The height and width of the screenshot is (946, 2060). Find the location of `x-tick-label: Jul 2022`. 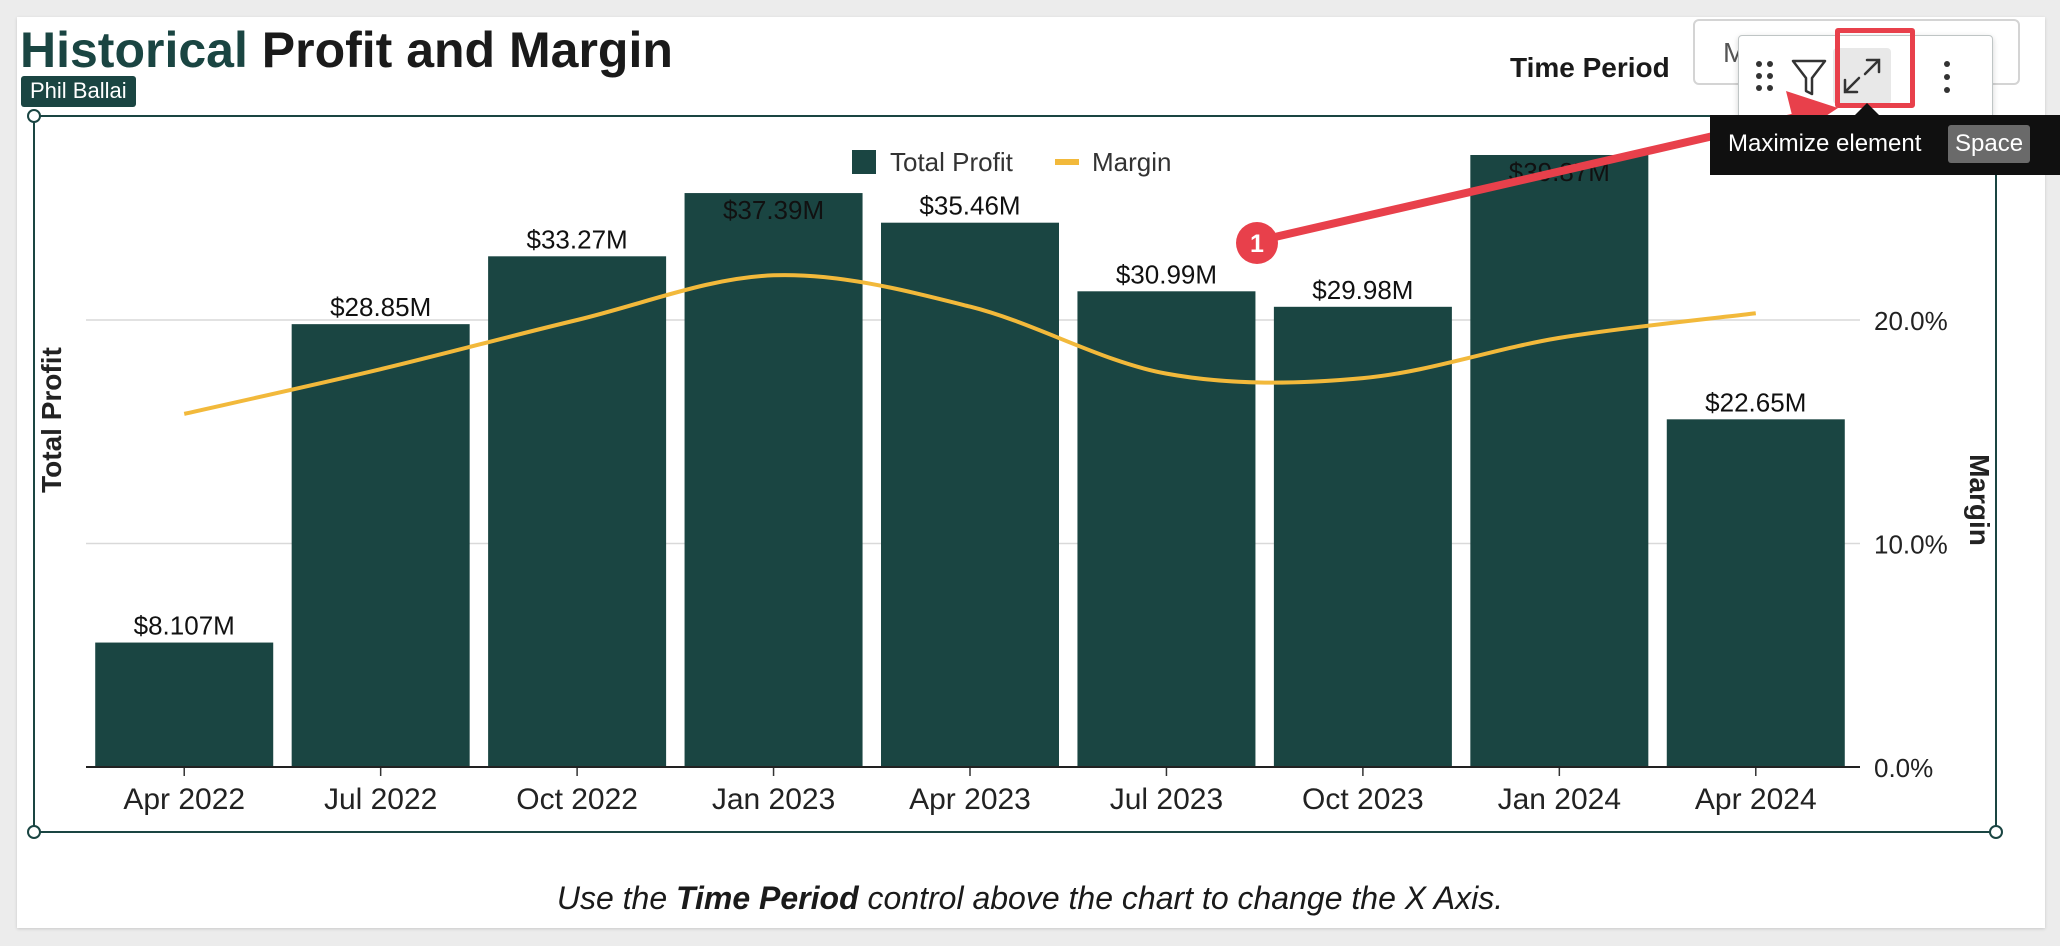

x-tick-label: Jul 2022 is located at coordinates (380, 799).